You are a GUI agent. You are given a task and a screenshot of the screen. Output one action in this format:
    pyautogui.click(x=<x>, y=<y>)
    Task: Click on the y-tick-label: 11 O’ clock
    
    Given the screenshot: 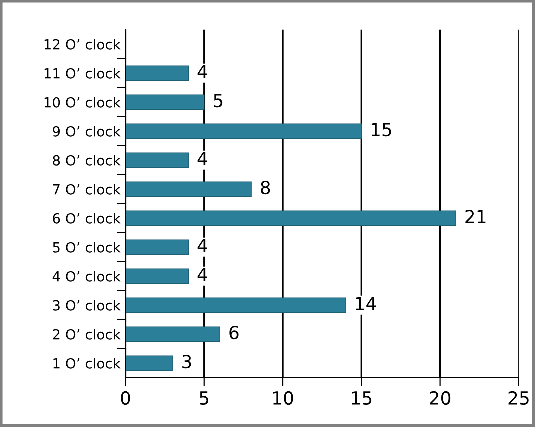 What is the action you would take?
    pyautogui.click(x=82, y=73)
    